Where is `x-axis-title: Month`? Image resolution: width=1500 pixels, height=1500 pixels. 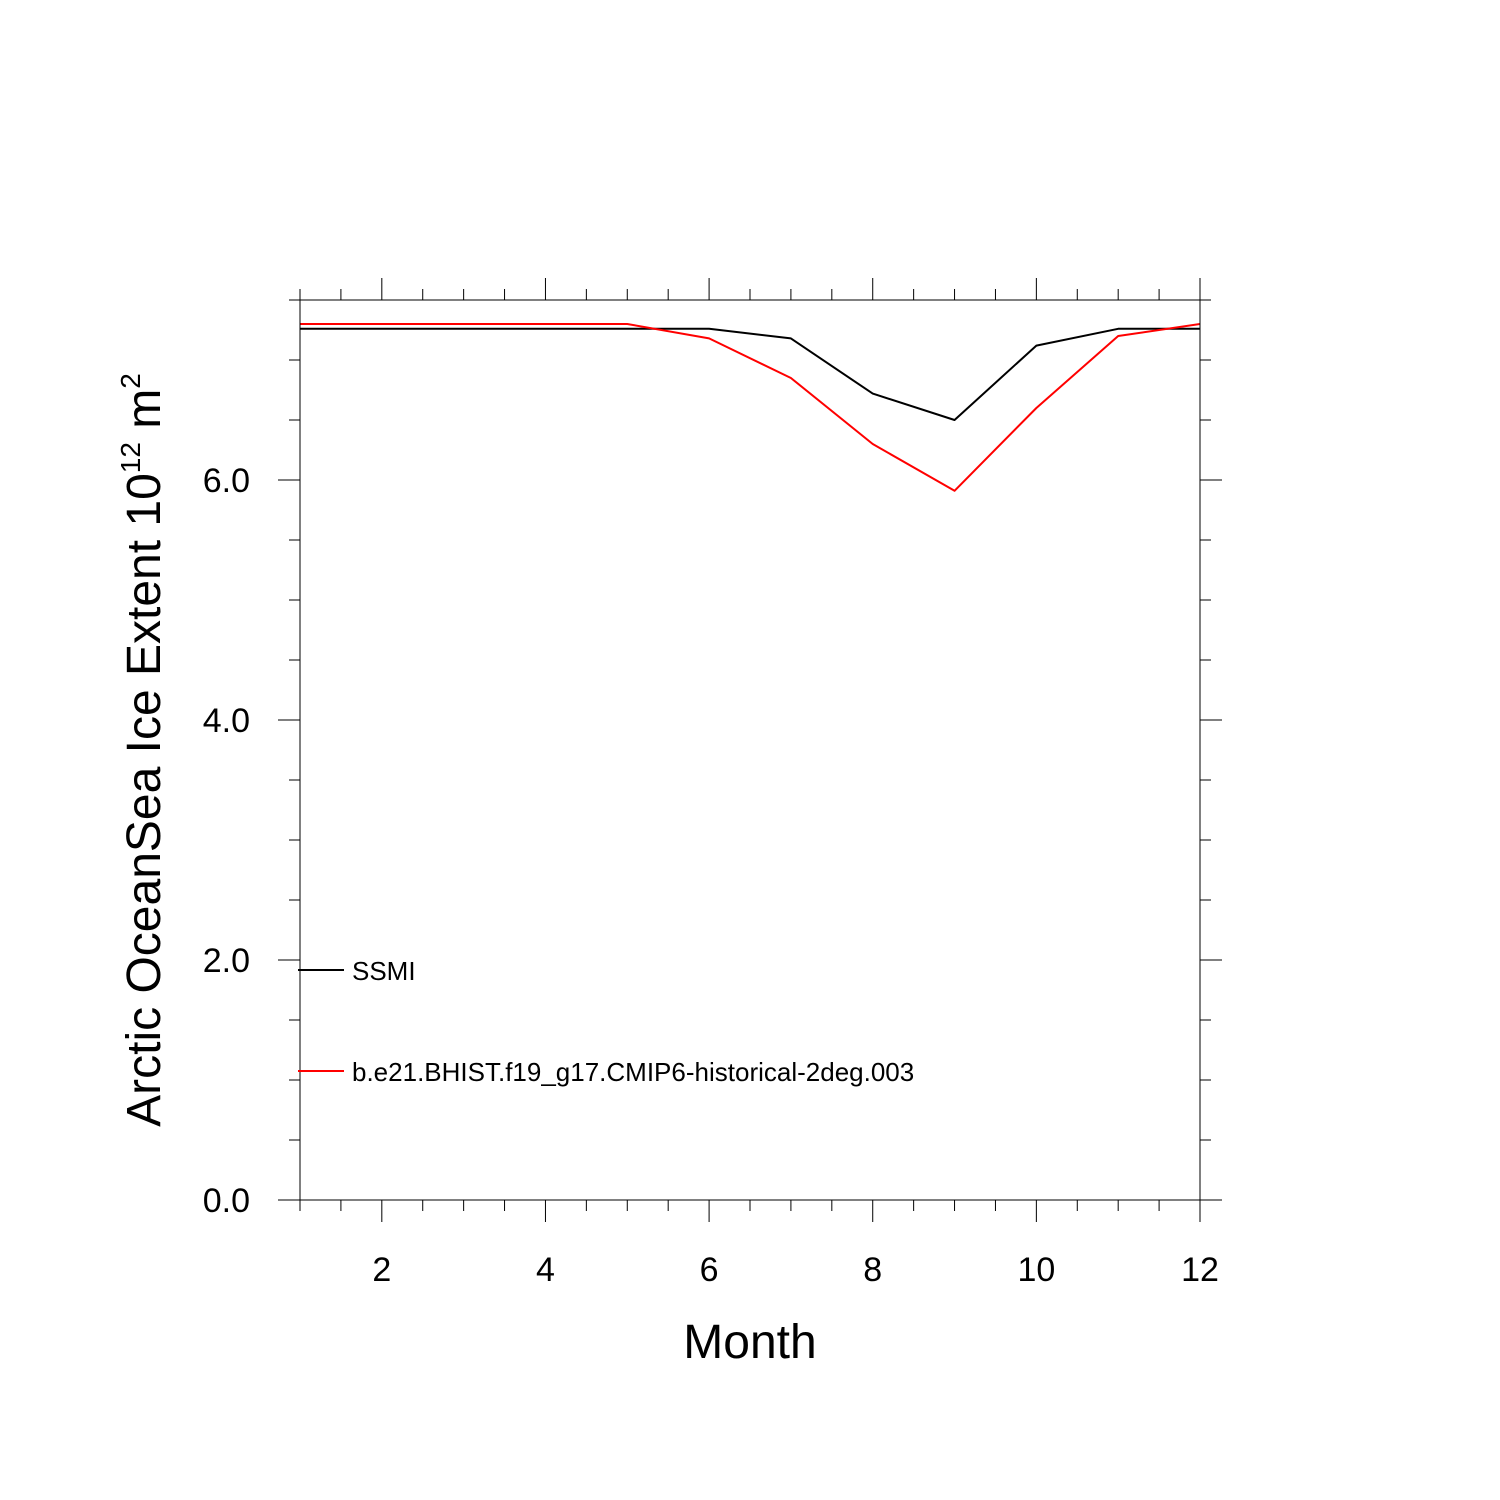
x-axis-title: Month is located at coordinates (749, 1342).